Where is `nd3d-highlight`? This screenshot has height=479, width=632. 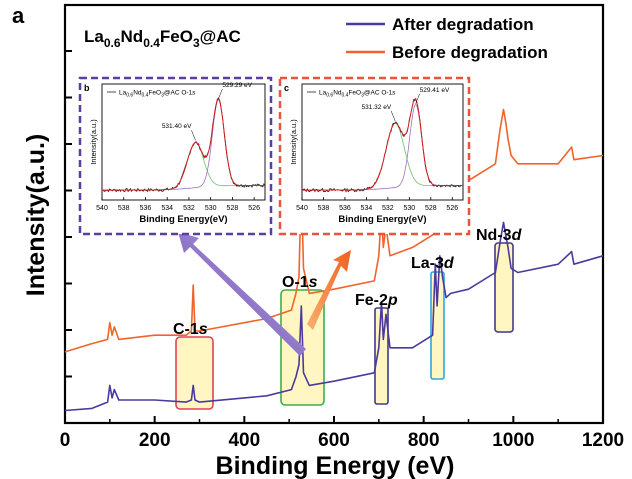
nd3d-highlight is located at coordinates (504, 287).